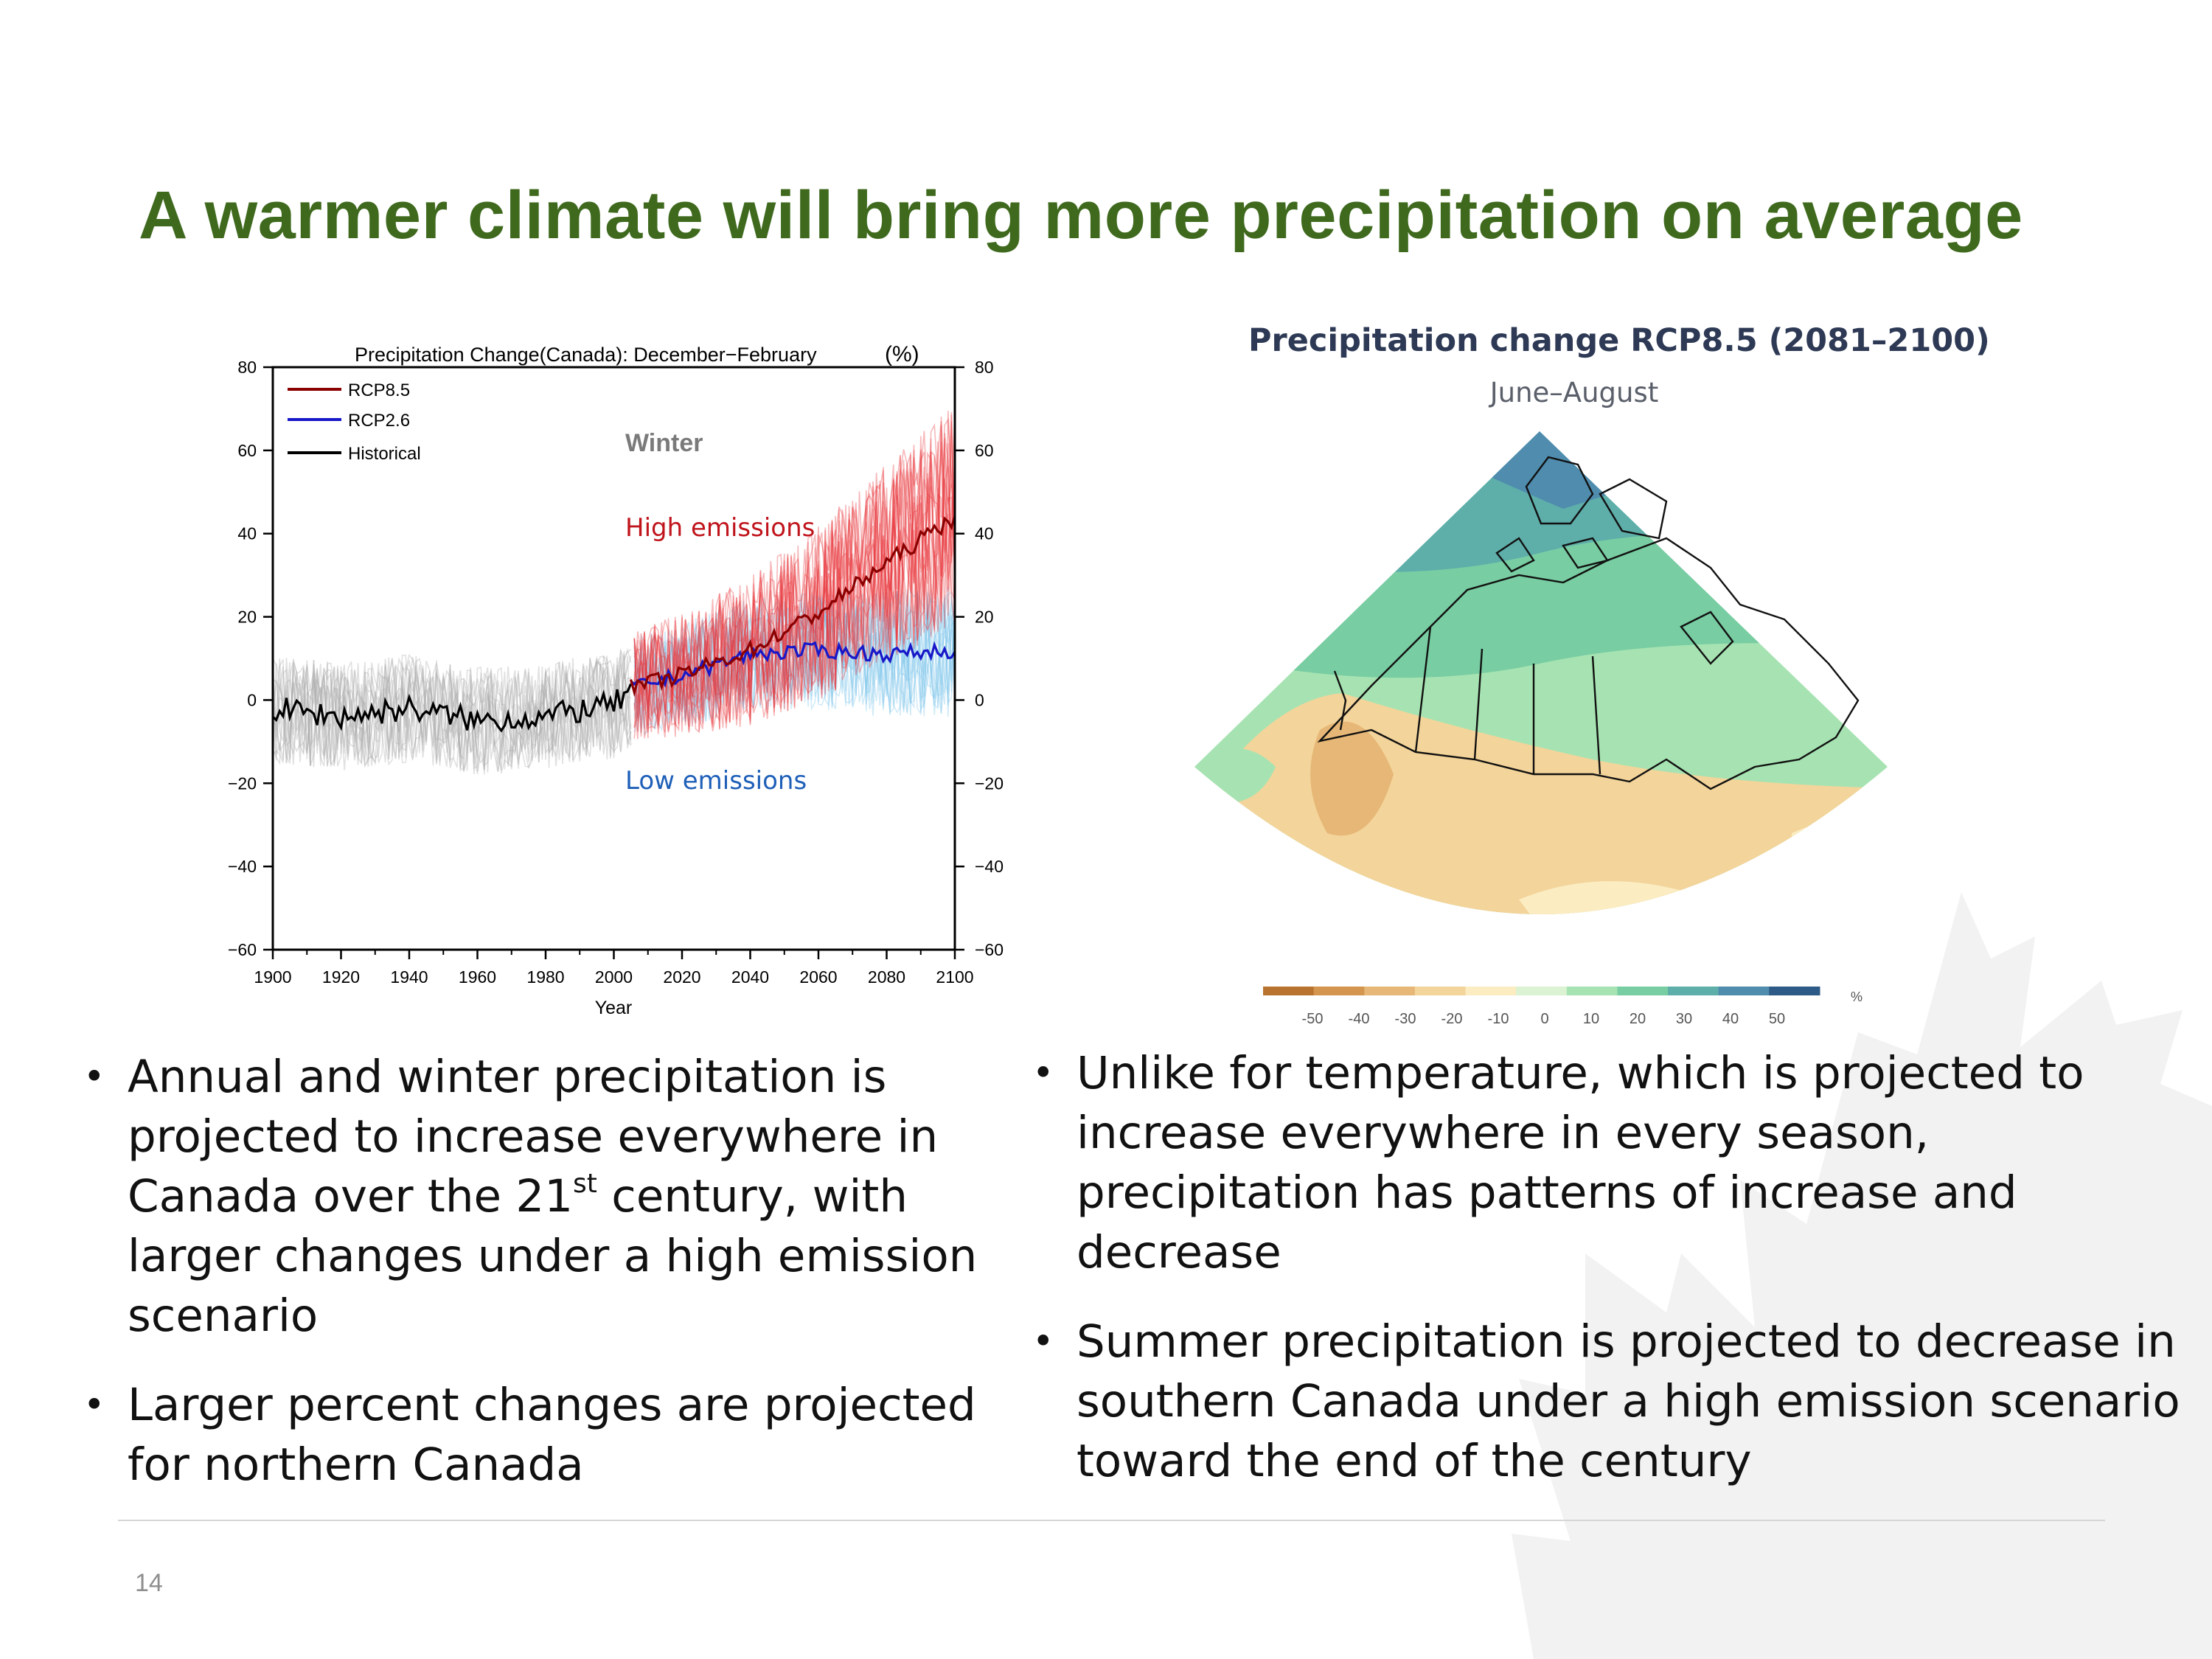  Describe the element at coordinates (1452, 1018) in the screenshot. I see `colorbar-tick-label: -20` at that location.